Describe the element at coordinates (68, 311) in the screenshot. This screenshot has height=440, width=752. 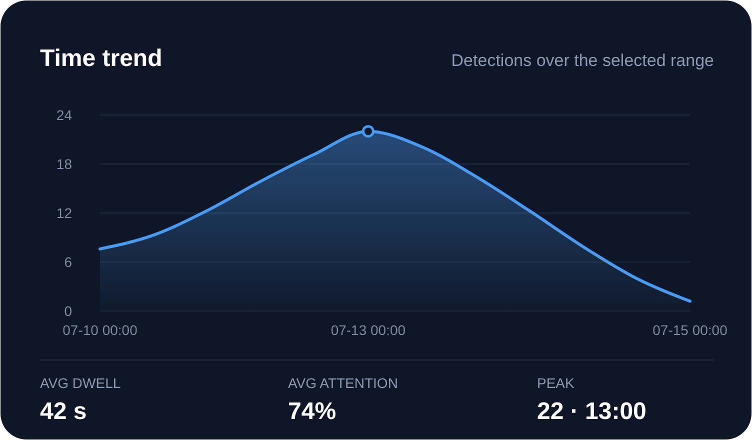
I see `y-tick-label: 0` at that location.